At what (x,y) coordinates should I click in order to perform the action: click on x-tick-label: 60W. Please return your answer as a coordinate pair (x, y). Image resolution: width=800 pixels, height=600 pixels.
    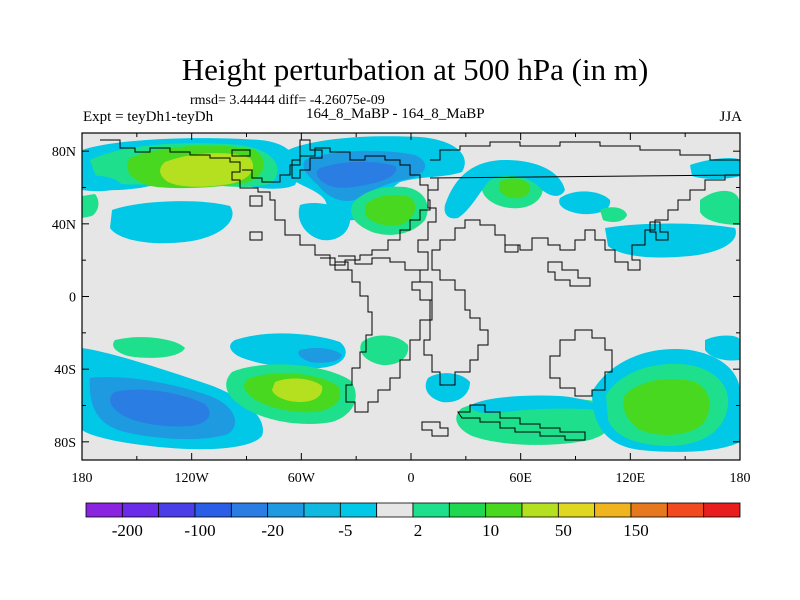
    Looking at the image, I should click on (302, 478).